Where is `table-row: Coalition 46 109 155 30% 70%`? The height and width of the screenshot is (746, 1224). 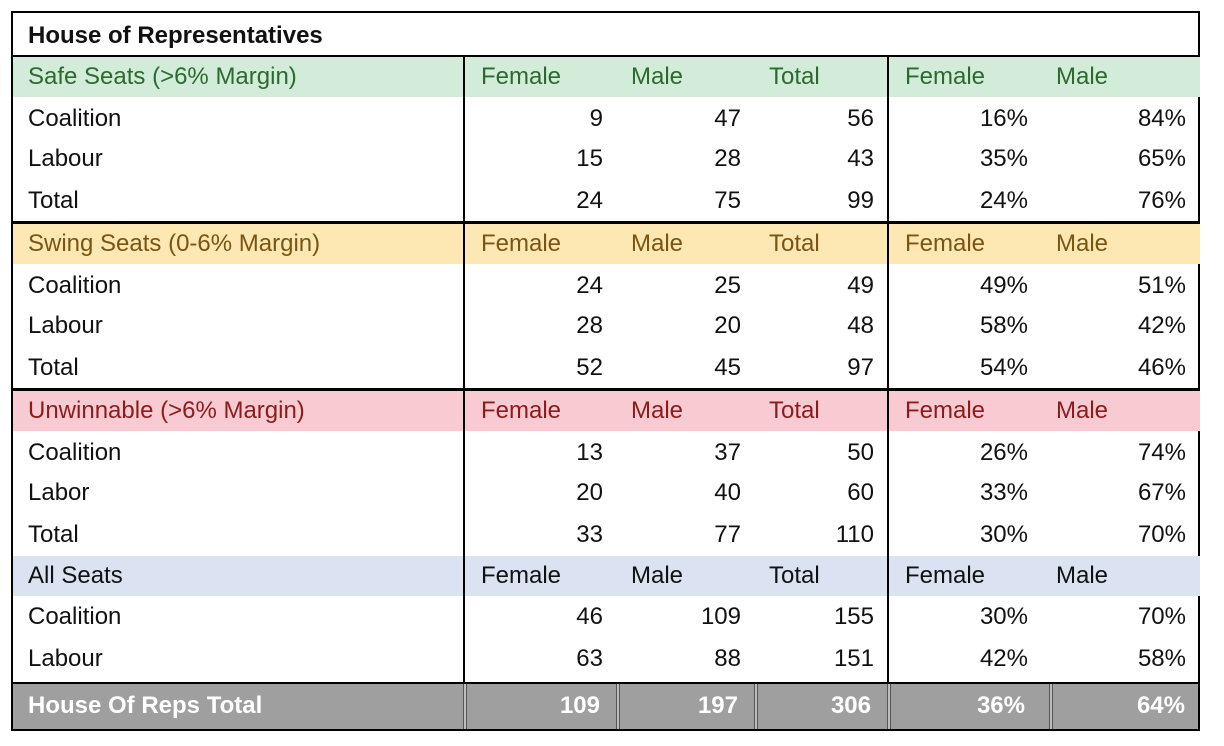 table-row: Coalition 46 109 155 30% 70% is located at coordinates (606, 617).